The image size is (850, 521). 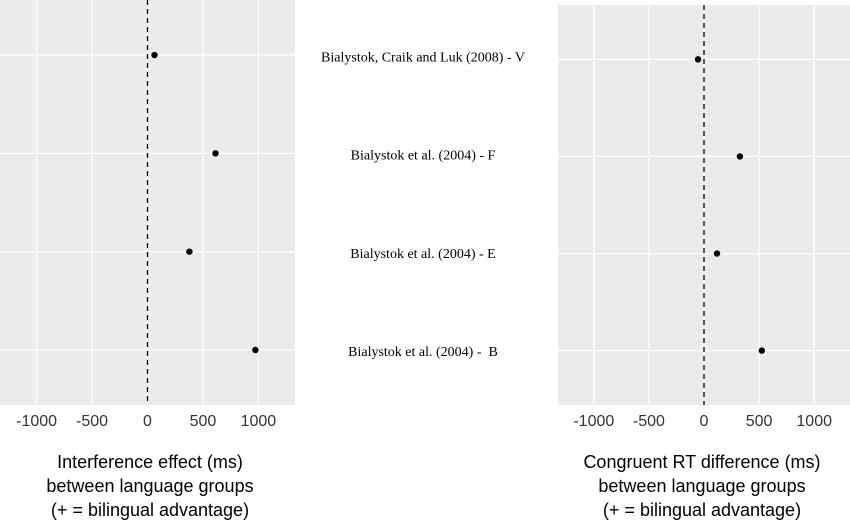 I want to click on category-label: Bialystok et al. (2004) - E, so click(x=422, y=254).